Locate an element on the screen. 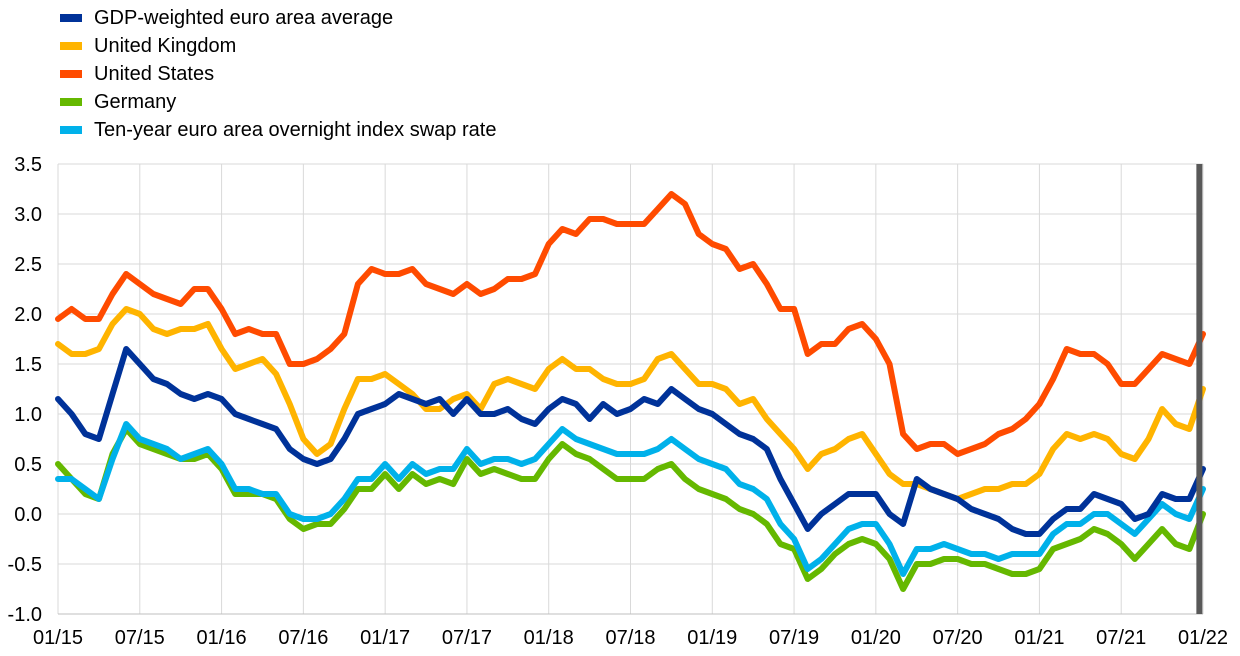  legend-swatch-germany is located at coordinates (71, 102).